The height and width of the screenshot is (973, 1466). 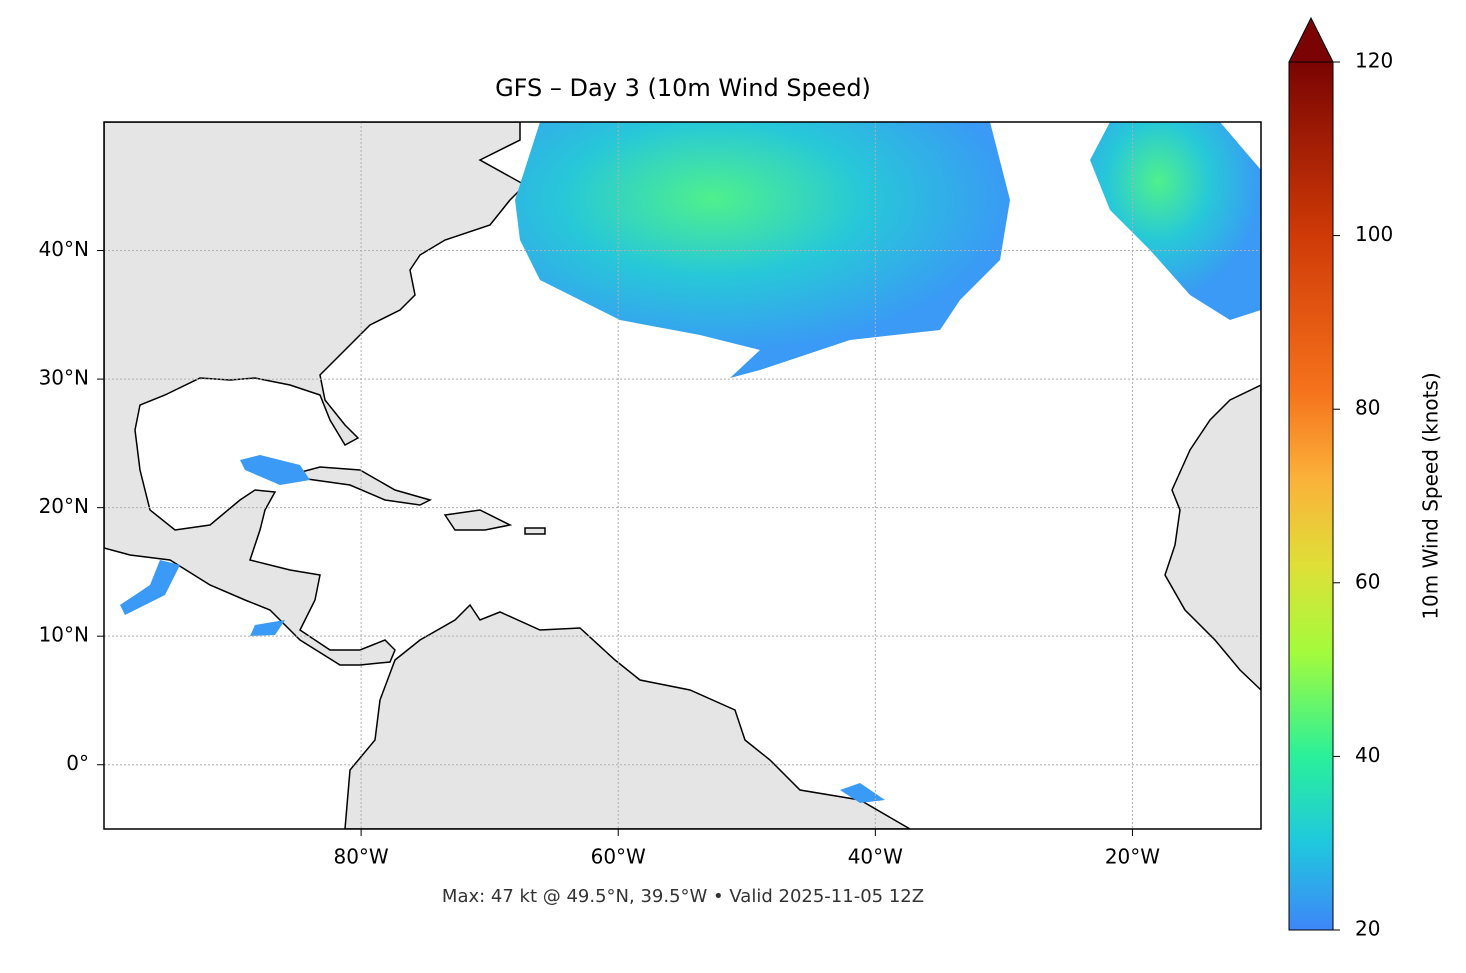 I want to click on x-tick-label: 80°W, so click(x=360, y=857).